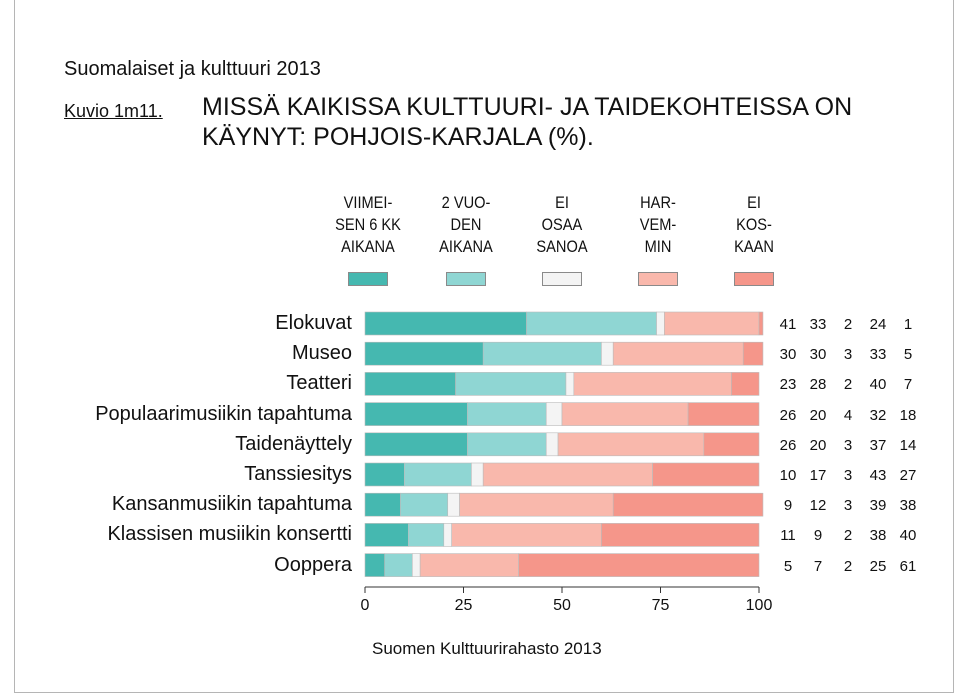 The height and width of the screenshot is (697, 960). What do you see at coordinates (908, 445) in the screenshot?
I see `value-label: 14` at bounding box center [908, 445].